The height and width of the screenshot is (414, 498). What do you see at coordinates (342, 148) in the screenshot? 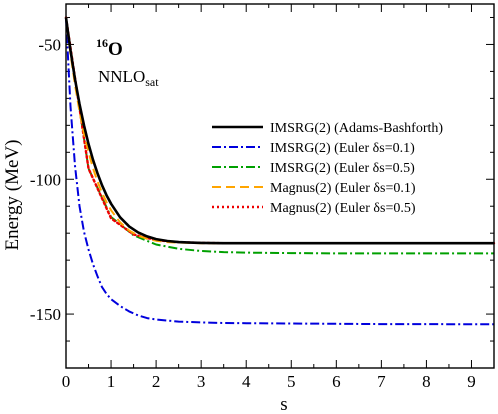
I see `legend-label: IMSRG(2) (Euler δs=0.1)` at bounding box center [342, 148].